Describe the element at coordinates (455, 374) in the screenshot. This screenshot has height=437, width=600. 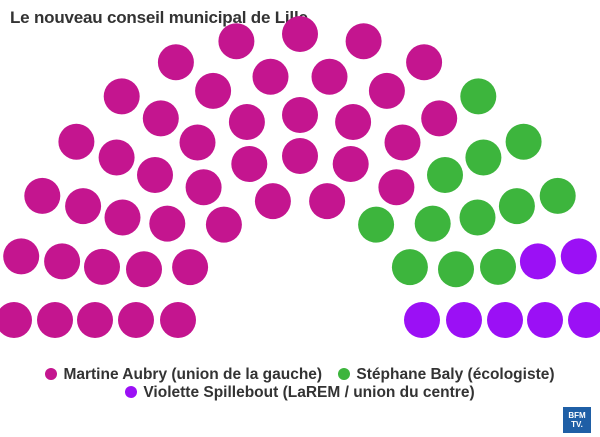
I see `legend-label-baly: Stéphane Baly (écologiste)` at that location.